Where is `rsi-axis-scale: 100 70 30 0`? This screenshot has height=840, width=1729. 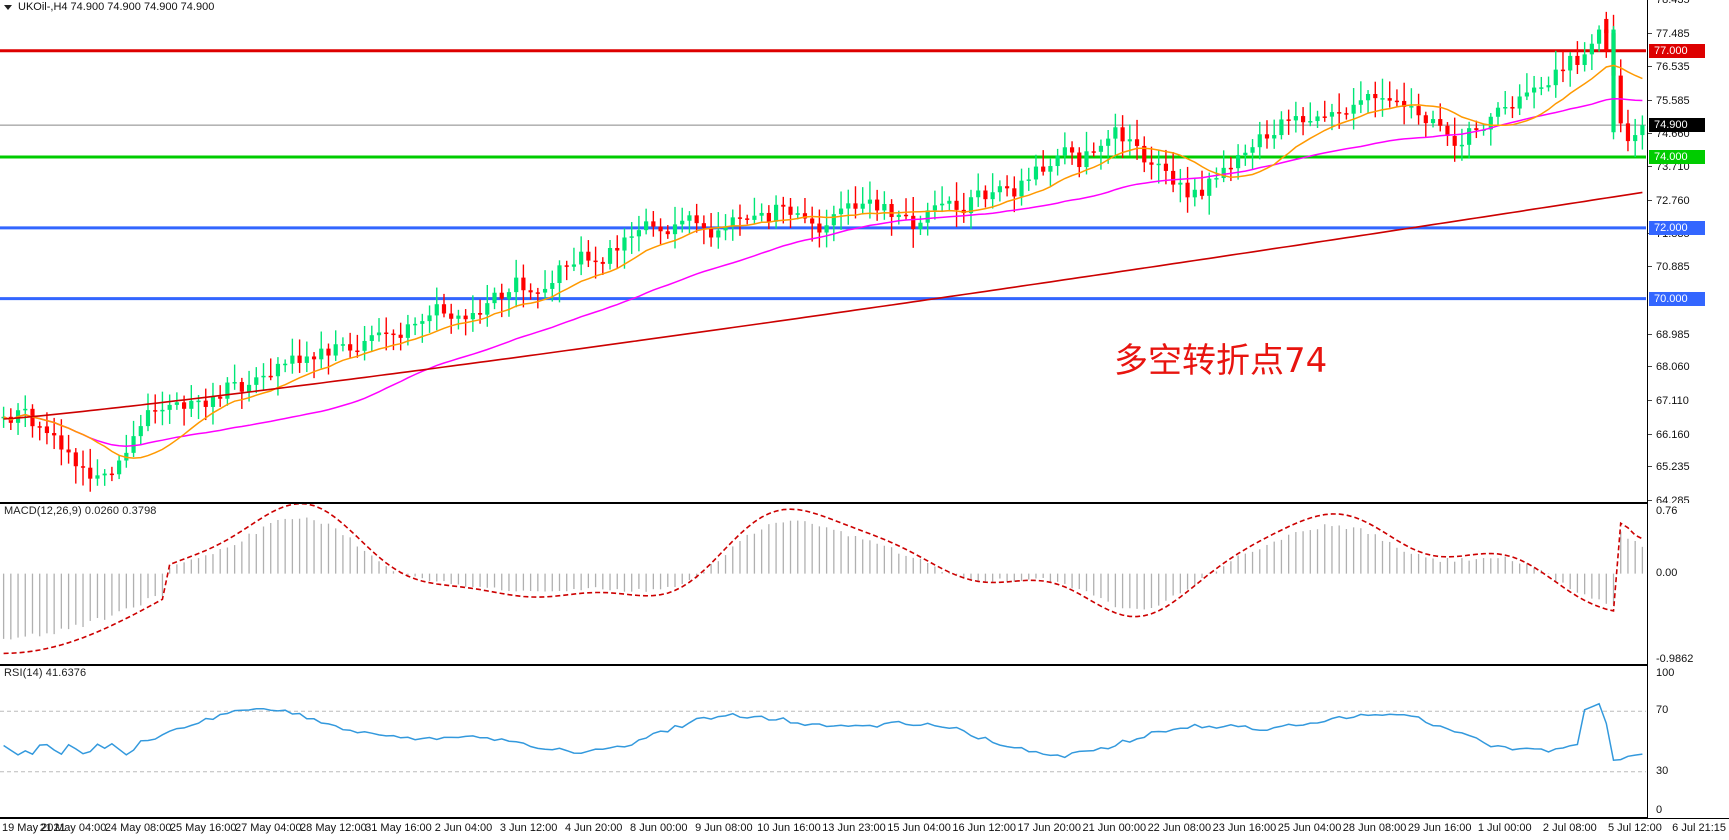
rsi-axis-scale: 100 70 30 0 is located at coordinates (1688, 741).